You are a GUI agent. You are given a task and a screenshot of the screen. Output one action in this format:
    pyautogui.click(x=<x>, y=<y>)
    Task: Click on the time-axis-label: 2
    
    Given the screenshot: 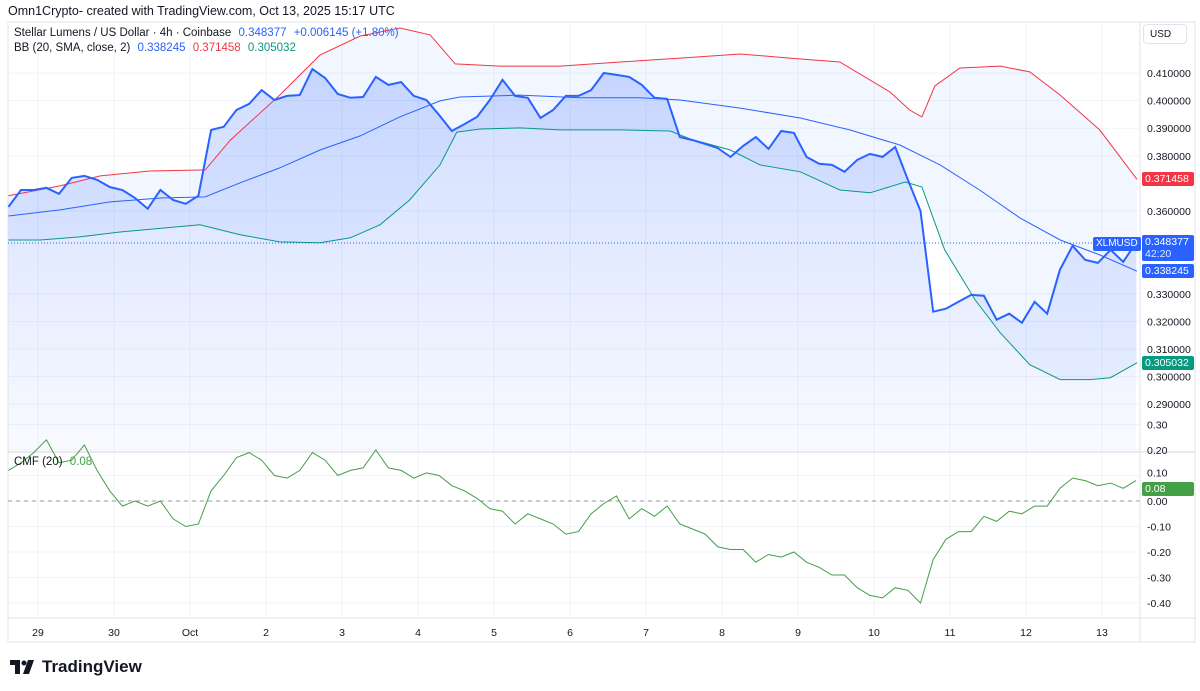 What is the action you would take?
    pyautogui.click(x=266, y=633)
    